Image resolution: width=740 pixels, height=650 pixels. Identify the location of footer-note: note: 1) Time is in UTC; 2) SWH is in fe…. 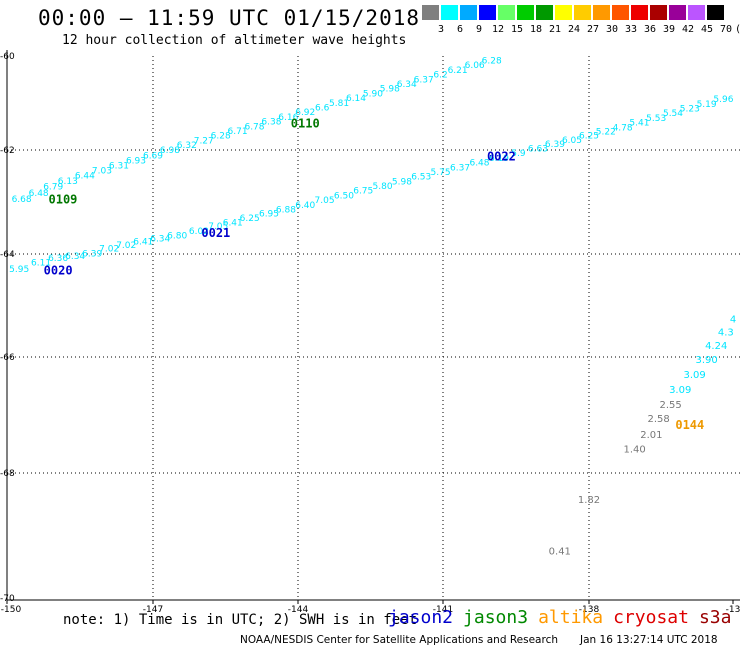
(240, 620).